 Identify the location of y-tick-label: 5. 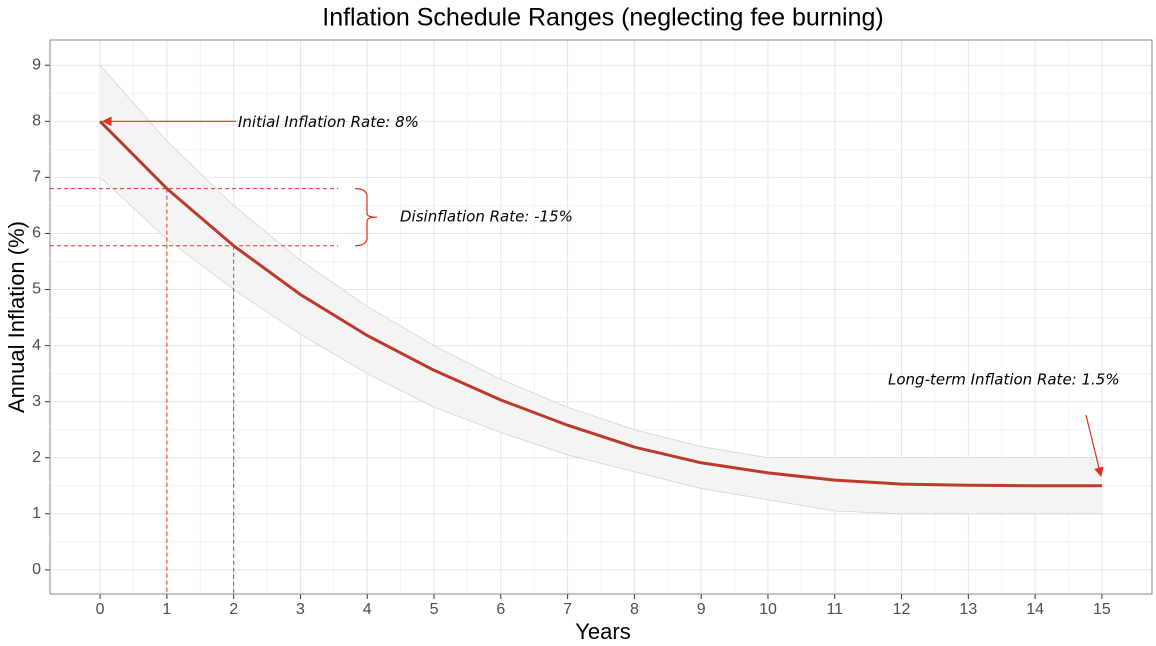
(36, 289).